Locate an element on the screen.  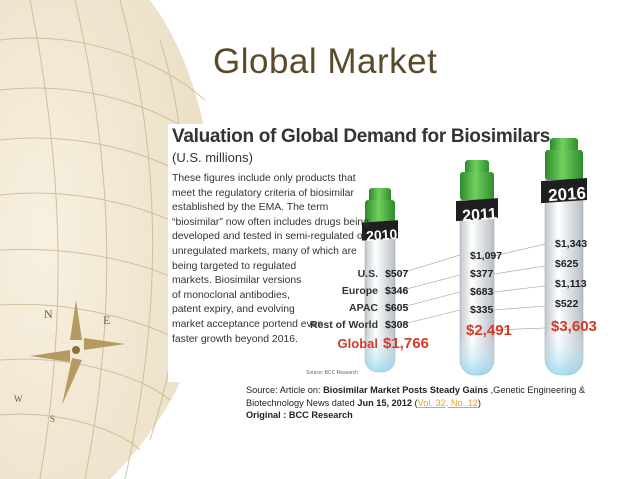
year-2010: 2010 is located at coordinates (382, 235).